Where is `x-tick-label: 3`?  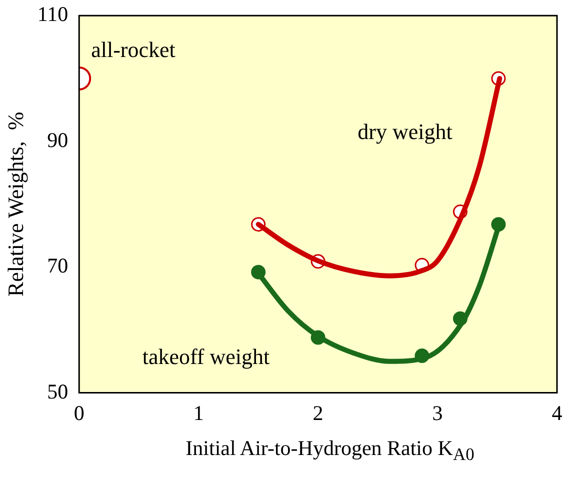
x-tick-label: 3 is located at coordinates (437, 412).